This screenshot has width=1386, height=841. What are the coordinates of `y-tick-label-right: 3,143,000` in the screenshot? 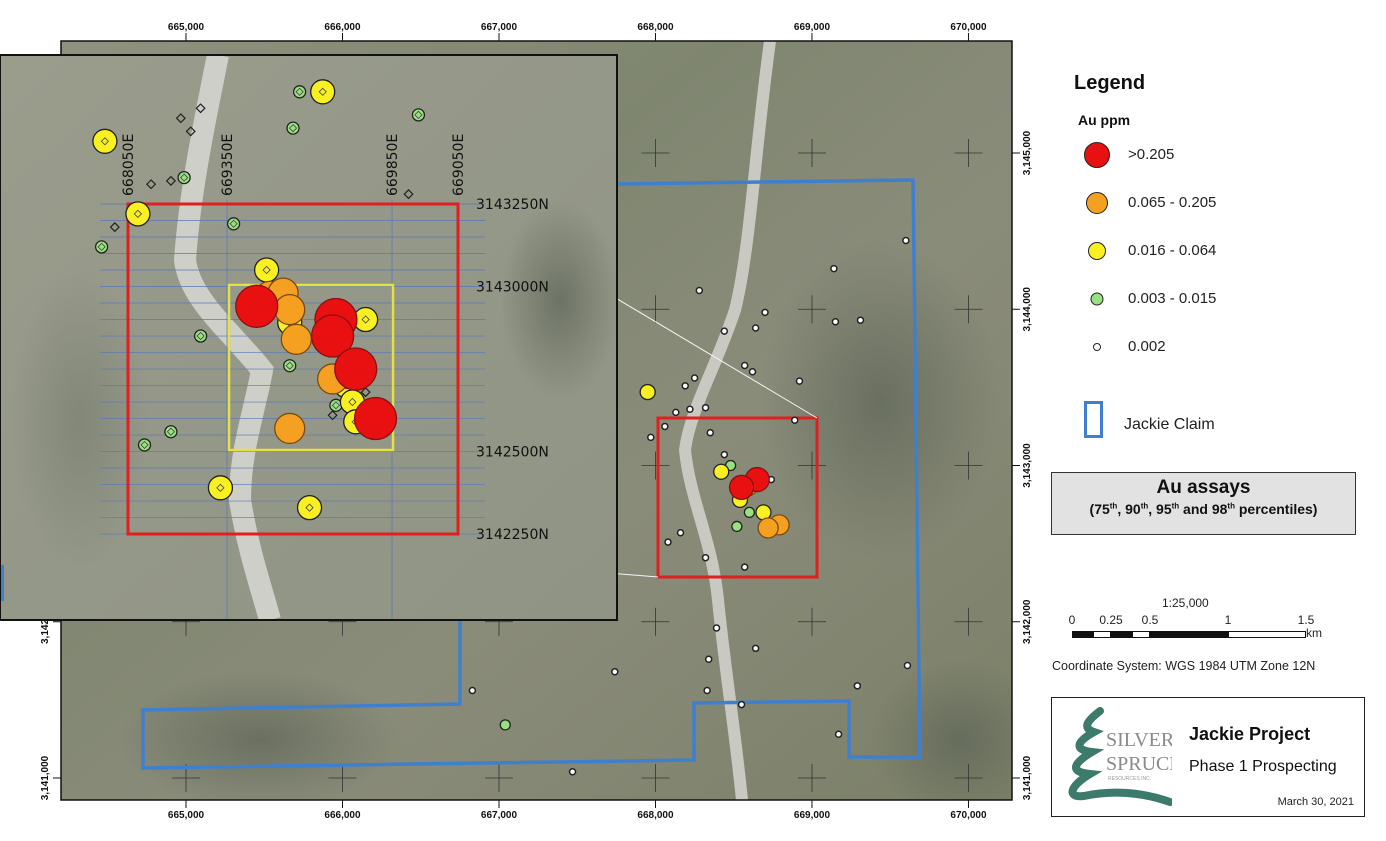 It's located at (1027, 465).